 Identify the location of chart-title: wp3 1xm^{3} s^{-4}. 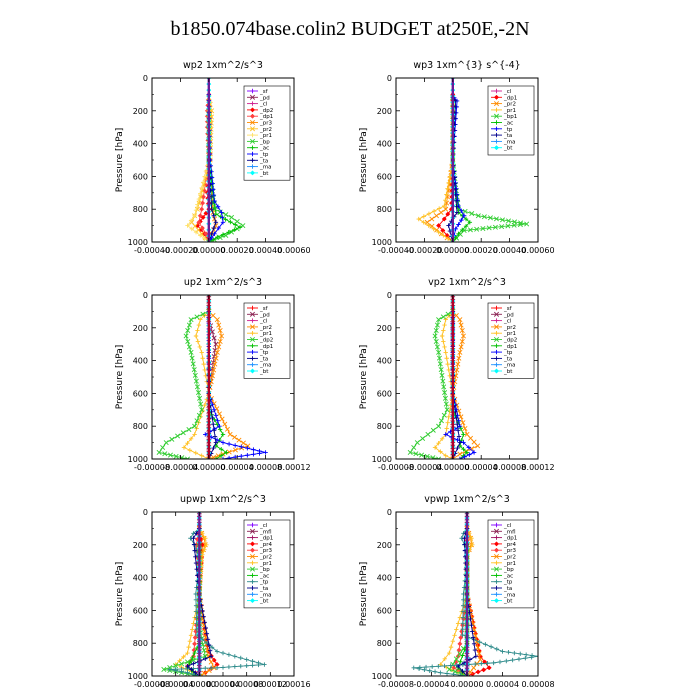
(466, 65).